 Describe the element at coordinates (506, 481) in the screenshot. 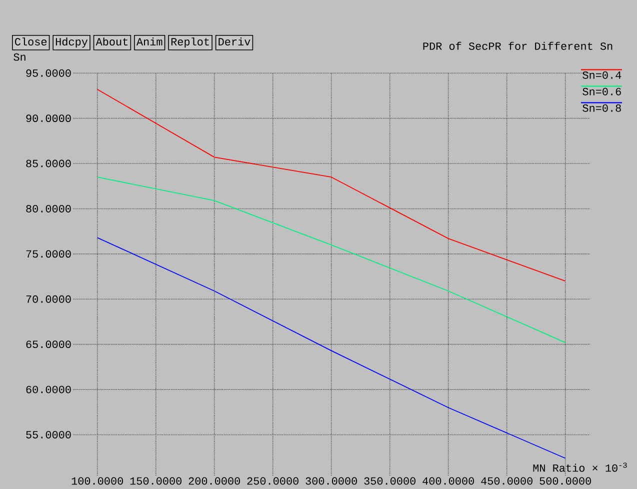

I see `x-tick-label: 450.0000` at that location.